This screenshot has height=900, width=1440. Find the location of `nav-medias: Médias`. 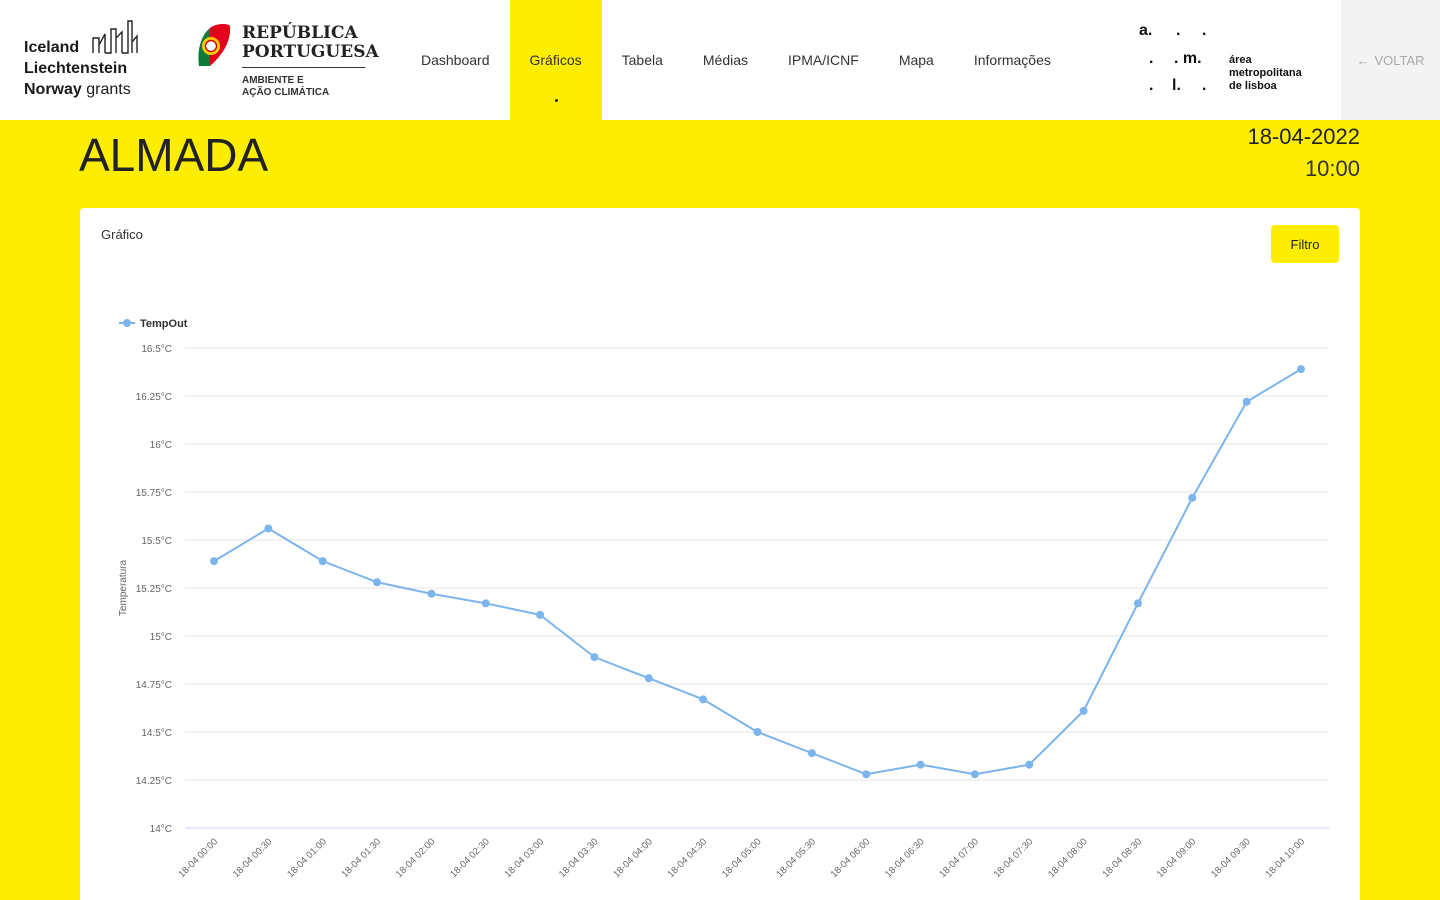

nav-medias: Médias is located at coordinates (725, 60).